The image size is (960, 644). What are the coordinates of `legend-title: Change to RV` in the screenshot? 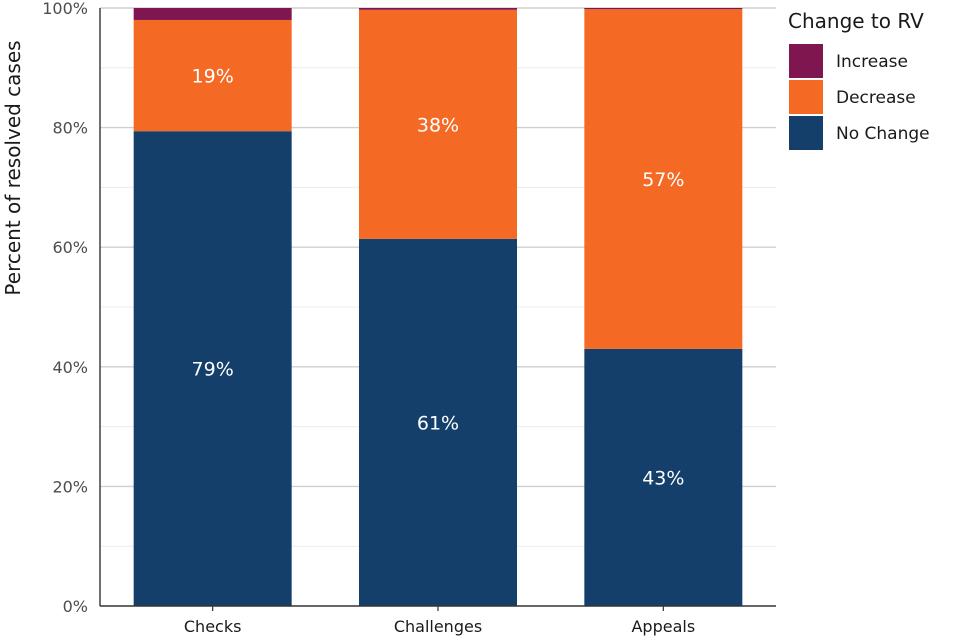 It's located at (856, 21).